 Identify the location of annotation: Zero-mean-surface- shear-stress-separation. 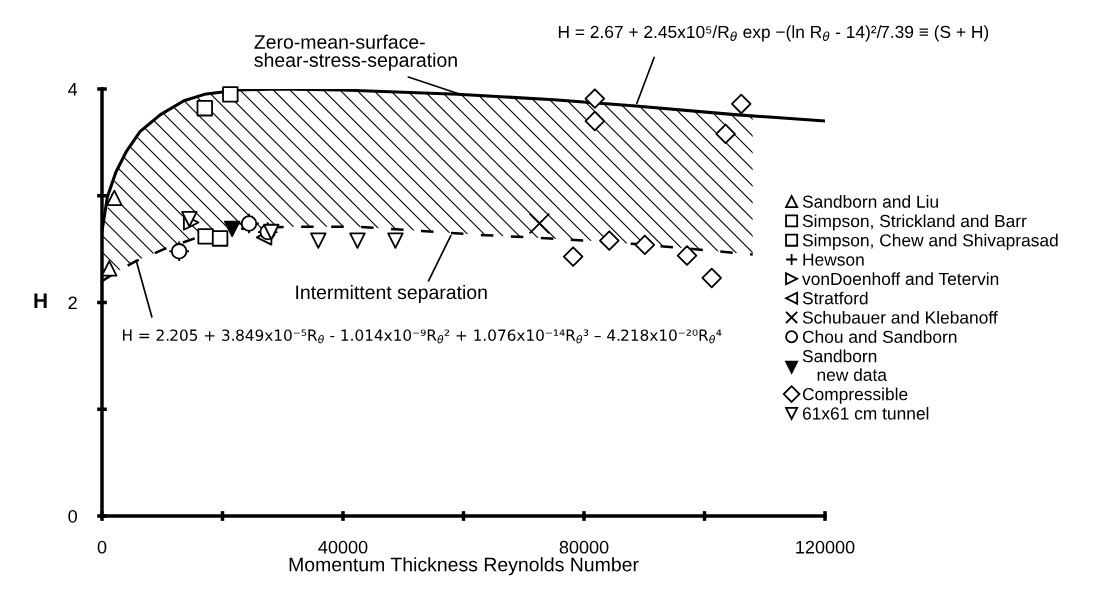
(355, 52).